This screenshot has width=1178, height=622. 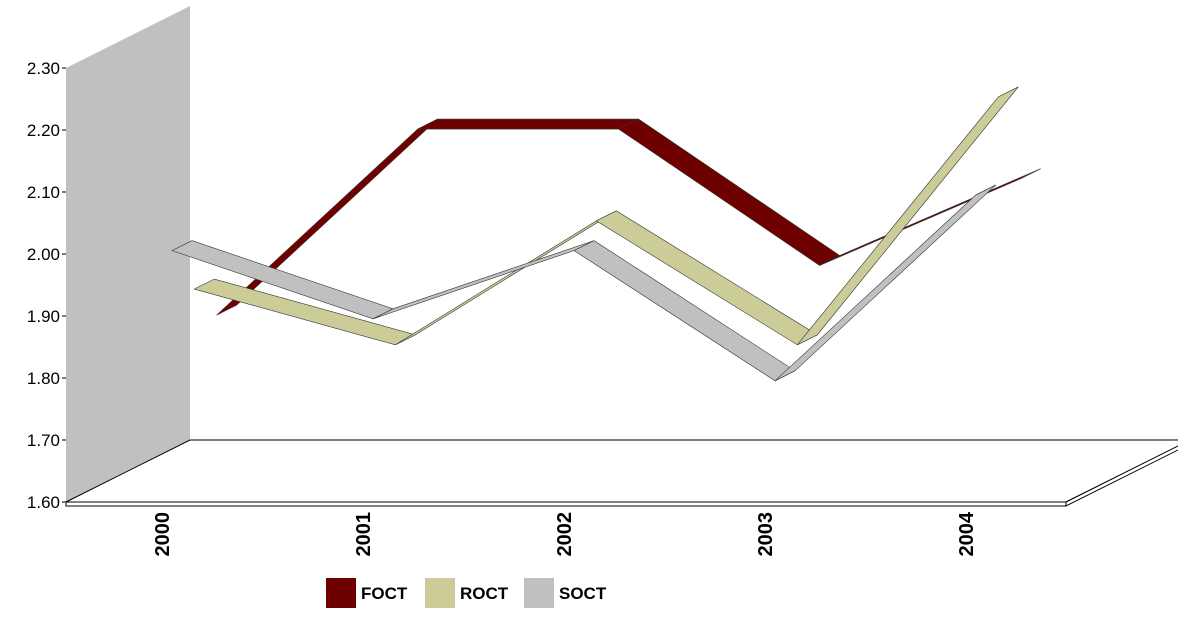 What do you see at coordinates (43, 254) in the screenshot?
I see `y-tick-label: 2.00` at bounding box center [43, 254].